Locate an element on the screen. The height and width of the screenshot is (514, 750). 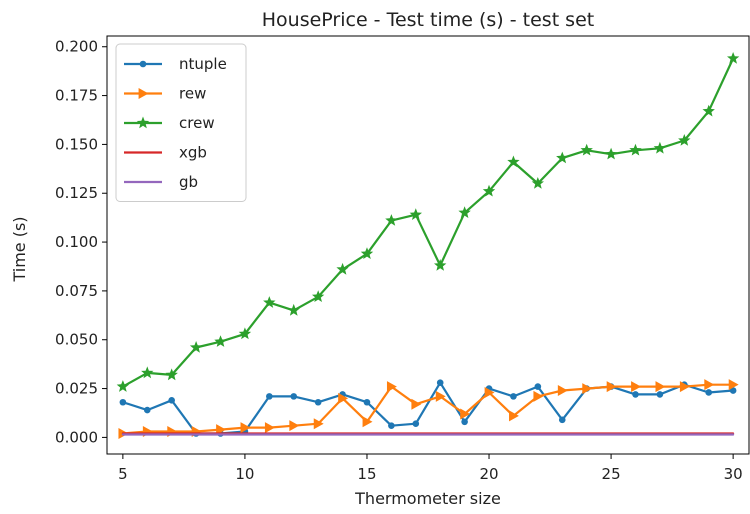
y-tick-label: 0.000 is located at coordinates (76, 437).